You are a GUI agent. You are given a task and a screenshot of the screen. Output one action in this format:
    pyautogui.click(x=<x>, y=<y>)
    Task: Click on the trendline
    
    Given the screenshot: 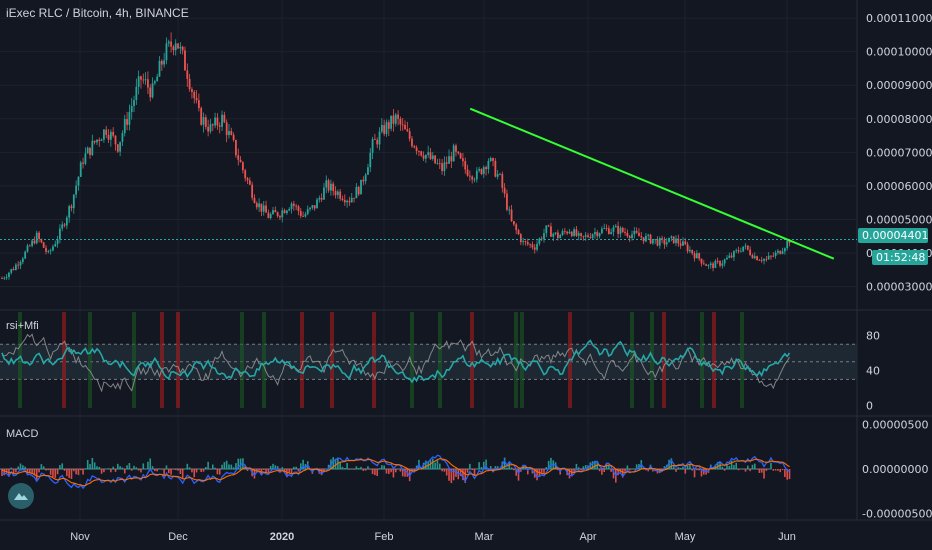 What is the action you would take?
    pyautogui.click(x=652, y=183)
    